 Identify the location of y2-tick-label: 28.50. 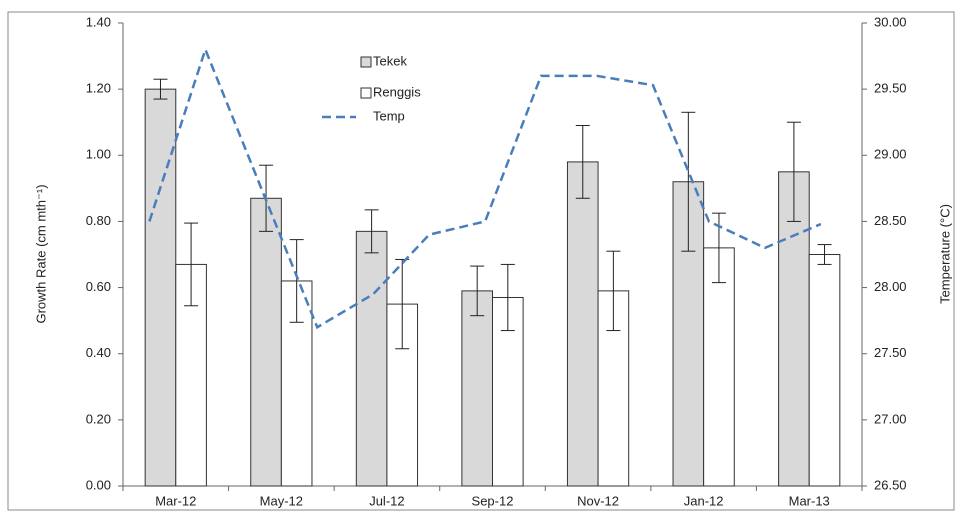
(890, 220).